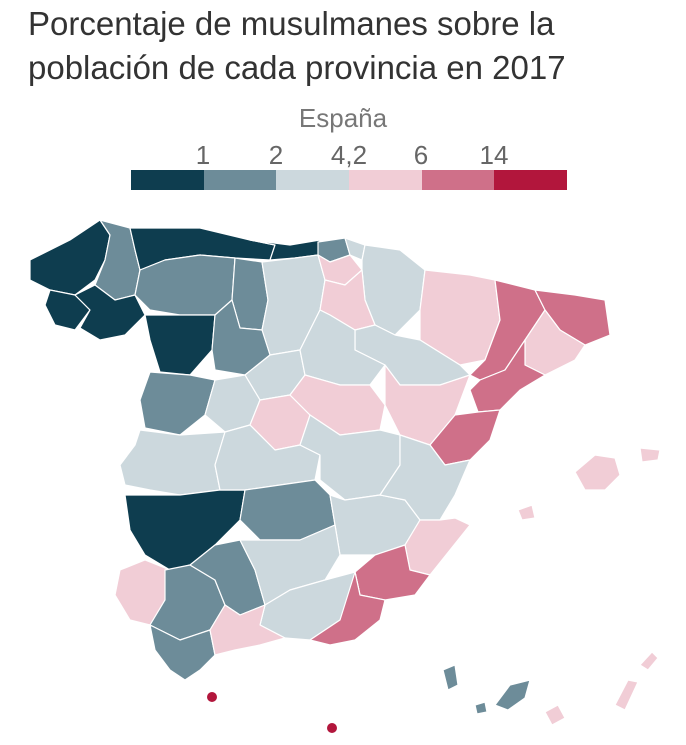  What do you see at coordinates (512, 695) in the screenshot?
I see `province-santa-cruz-tenerife` at bounding box center [512, 695].